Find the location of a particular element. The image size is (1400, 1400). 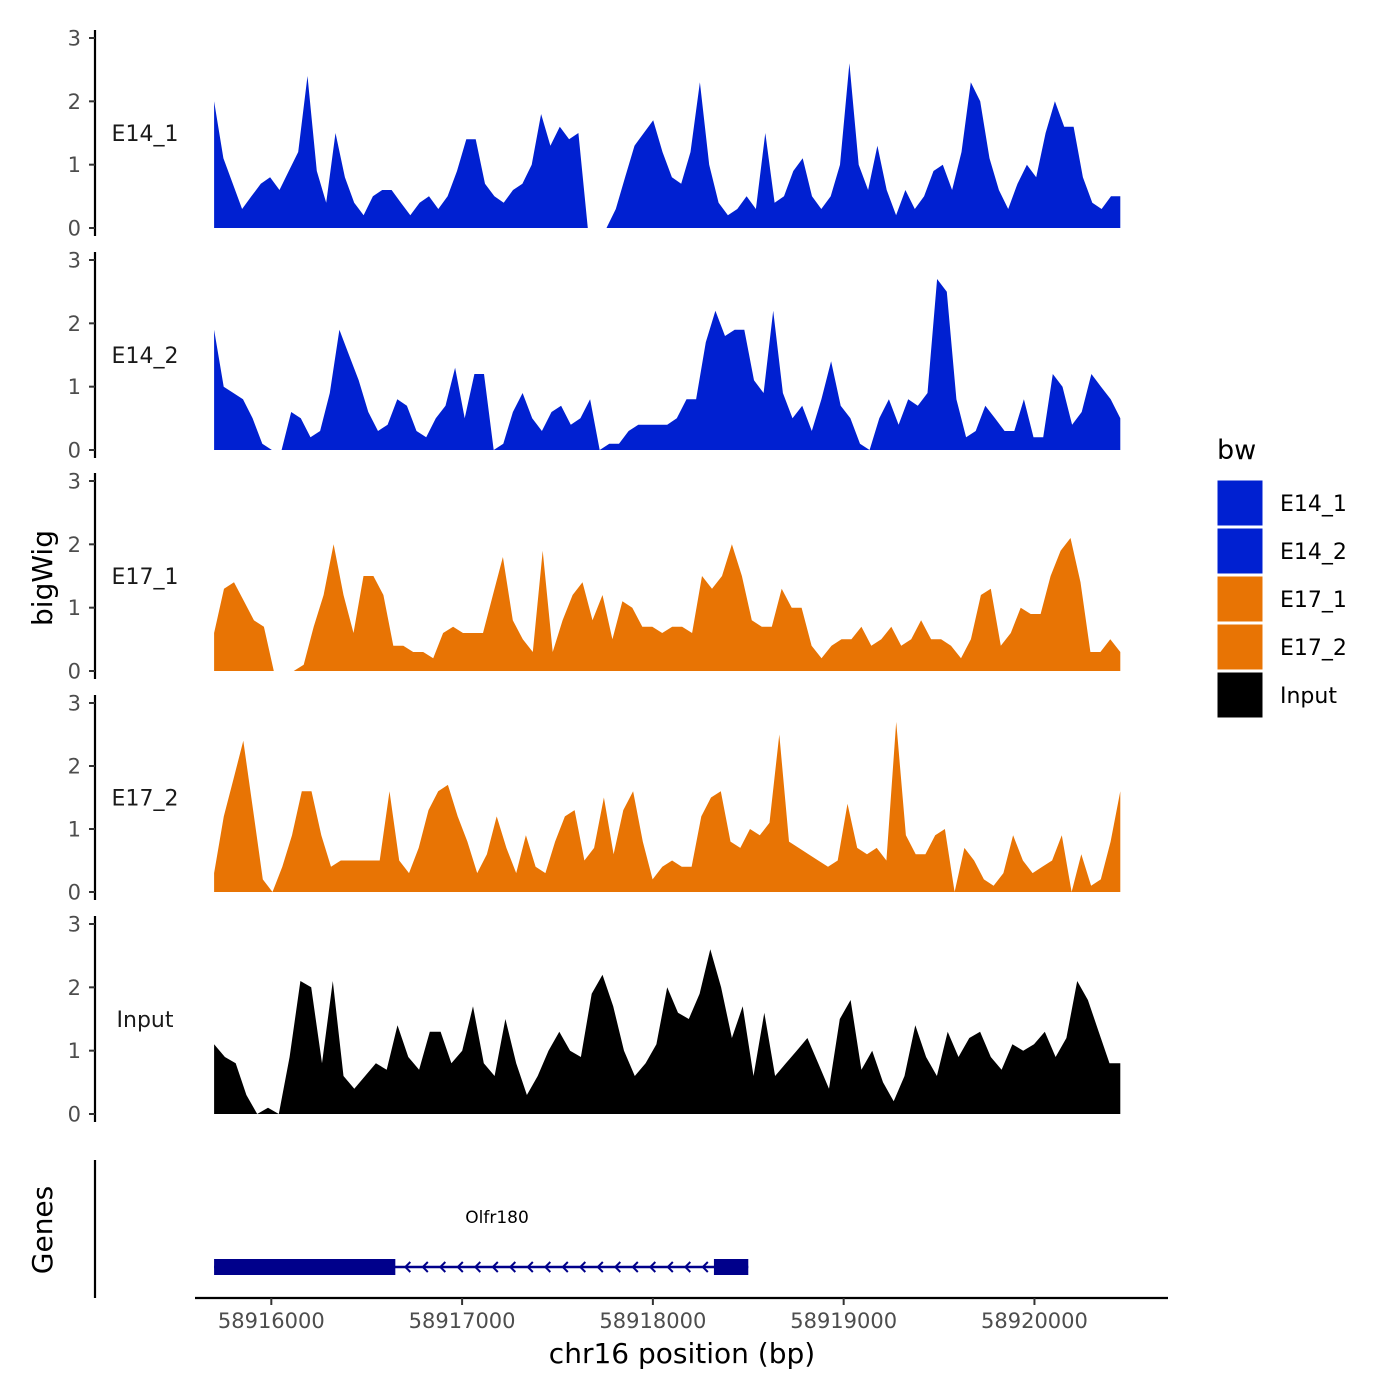

signal-area-Input is located at coordinates (667, 1031).